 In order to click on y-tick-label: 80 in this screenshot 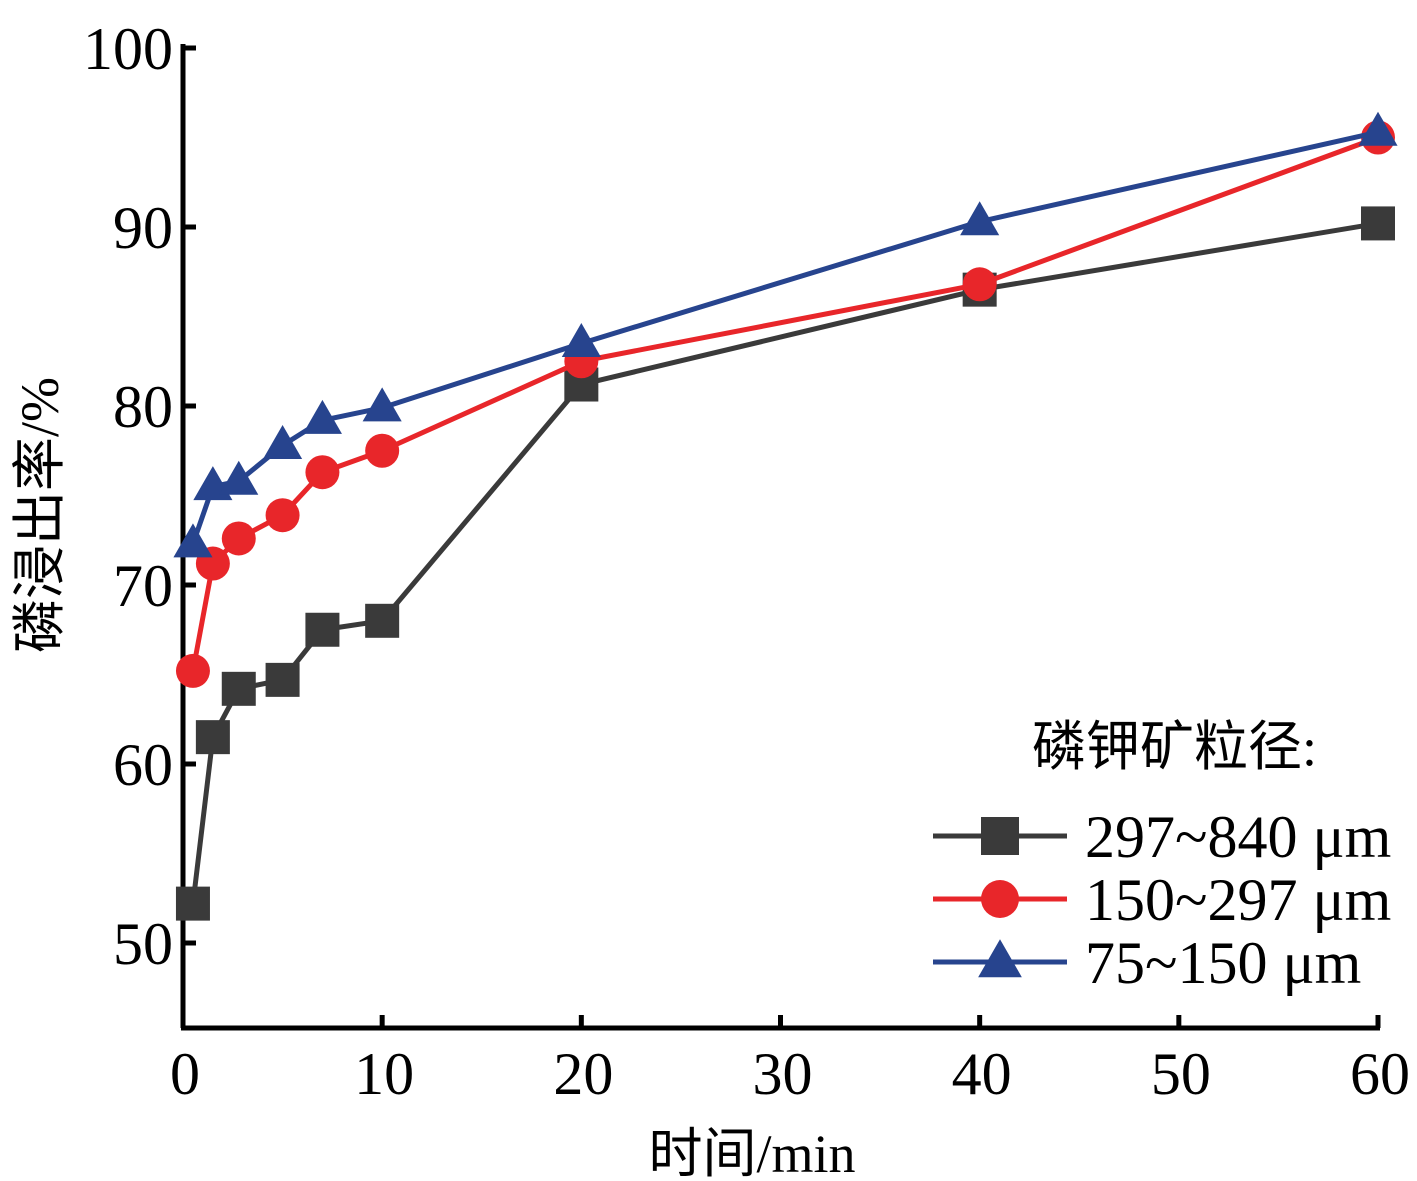, I will do `click(143, 407)`.